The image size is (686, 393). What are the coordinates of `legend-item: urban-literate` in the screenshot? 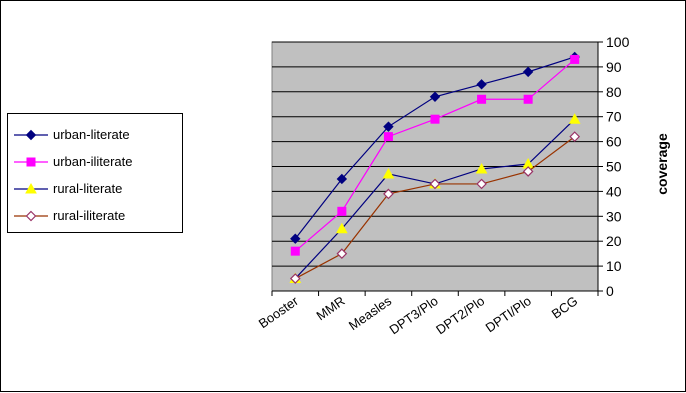 It's located at (95, 134).